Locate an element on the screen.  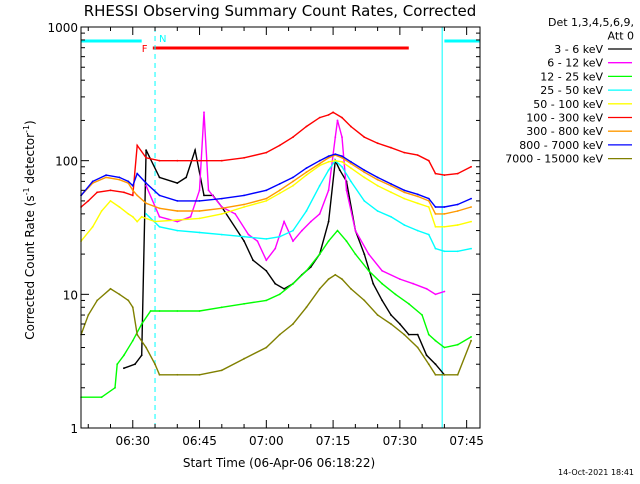
ylabel-exp2: -1 is located at coordinates (26, 129).